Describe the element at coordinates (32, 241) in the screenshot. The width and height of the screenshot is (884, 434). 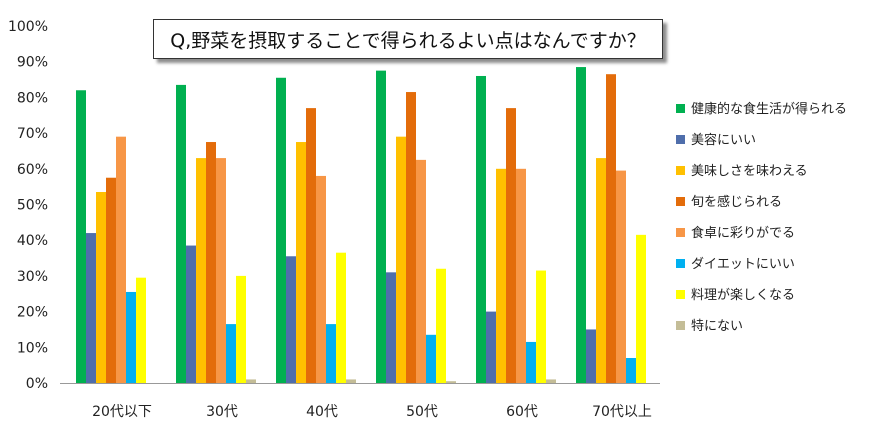
I see `y-tick-label: 40%` at that location.